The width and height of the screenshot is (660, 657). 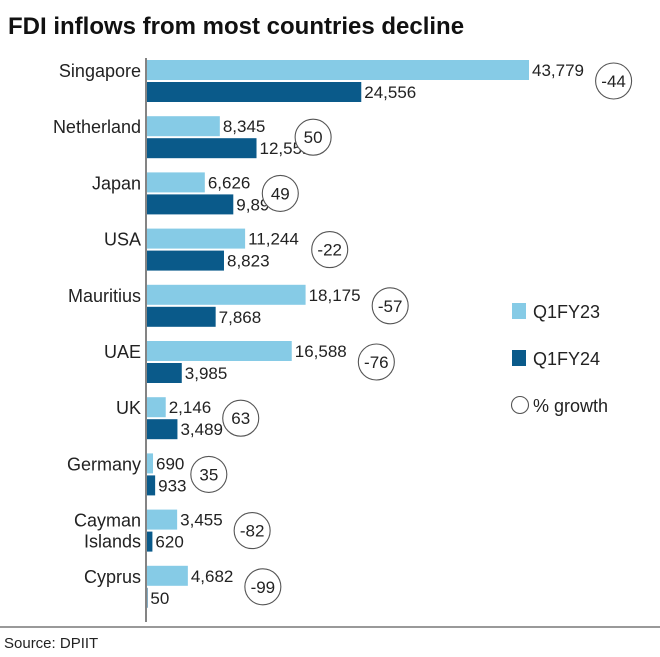 What do you see at coordinates (335, 295) in the screenshot?
I see `value-label-q1fy23: 18,175` at bounding box center [335, 295].